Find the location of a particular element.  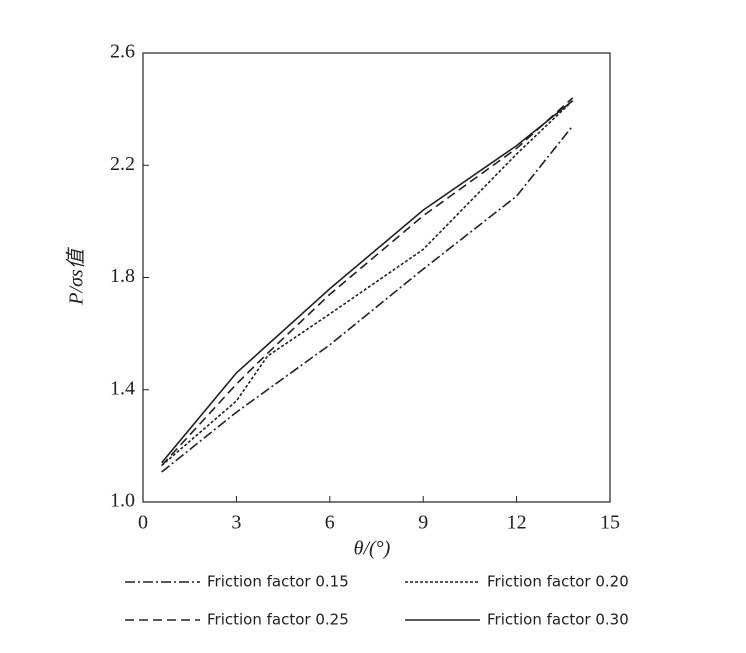

y-tick-label: 1.8 is located at coordinates (122, 276).